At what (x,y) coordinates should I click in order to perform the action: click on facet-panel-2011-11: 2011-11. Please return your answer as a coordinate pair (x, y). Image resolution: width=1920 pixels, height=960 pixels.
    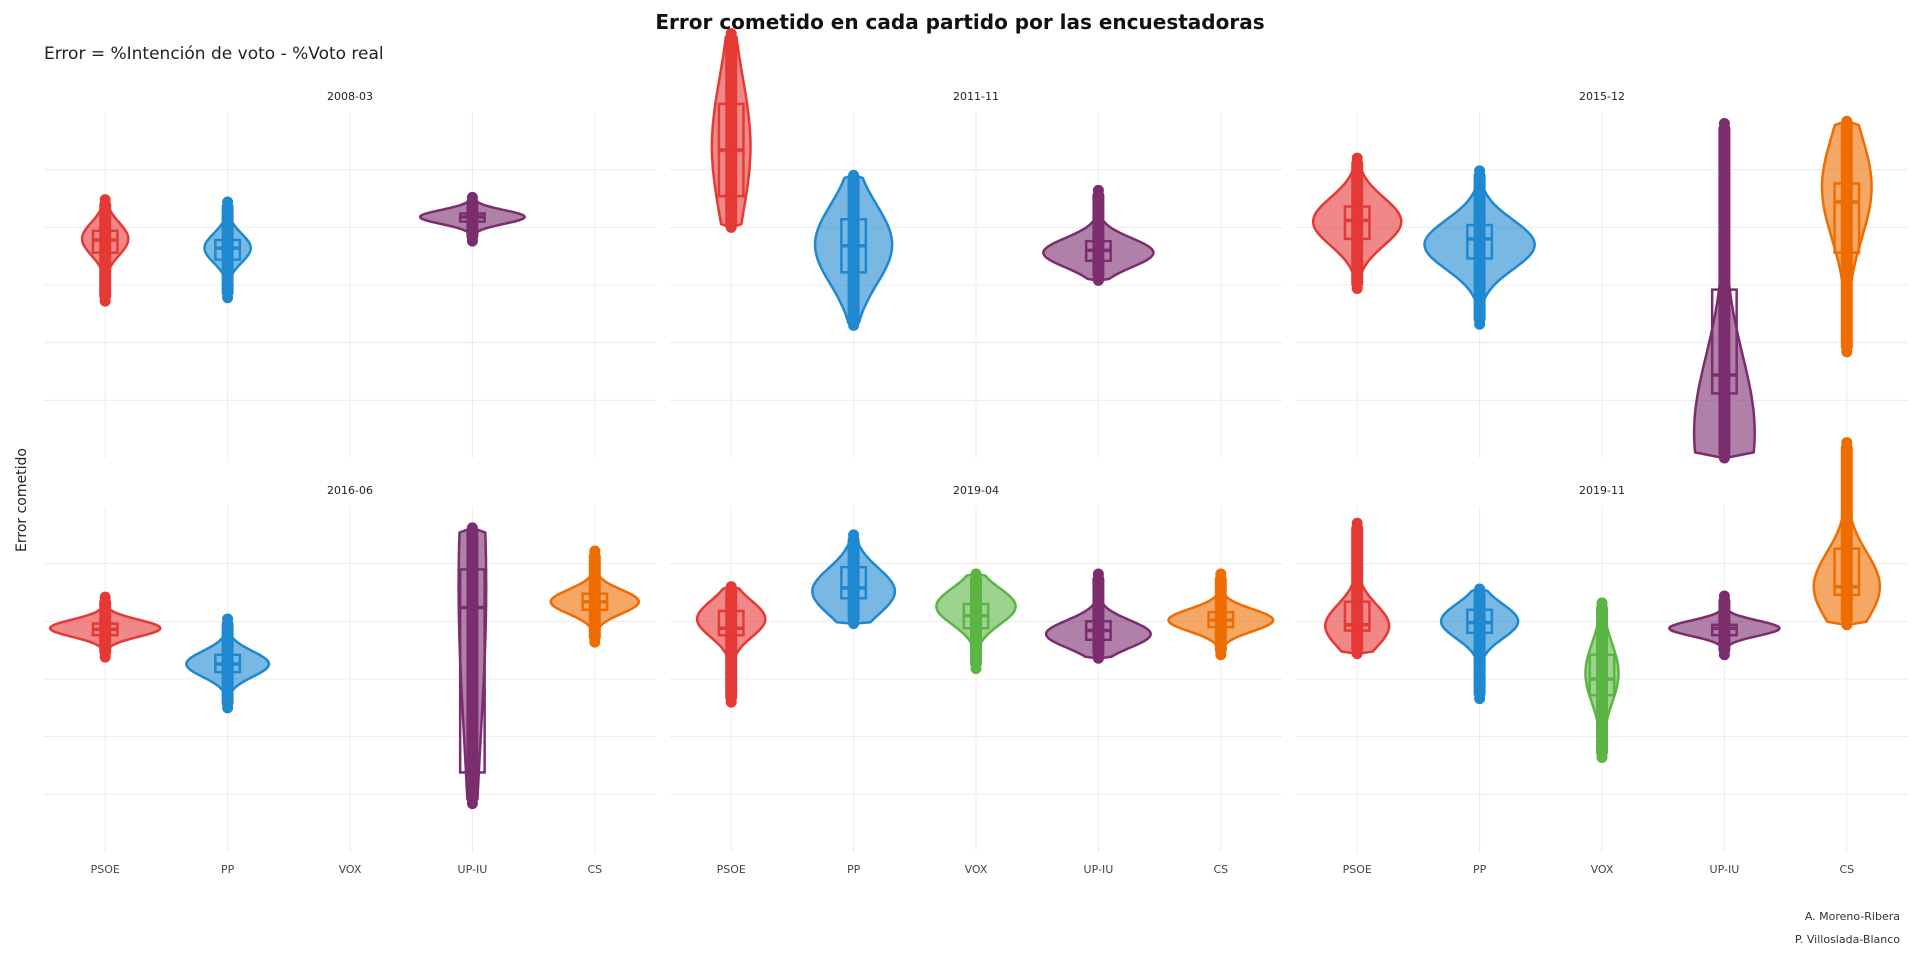
    Looking at the image, I should click on (976, 243).